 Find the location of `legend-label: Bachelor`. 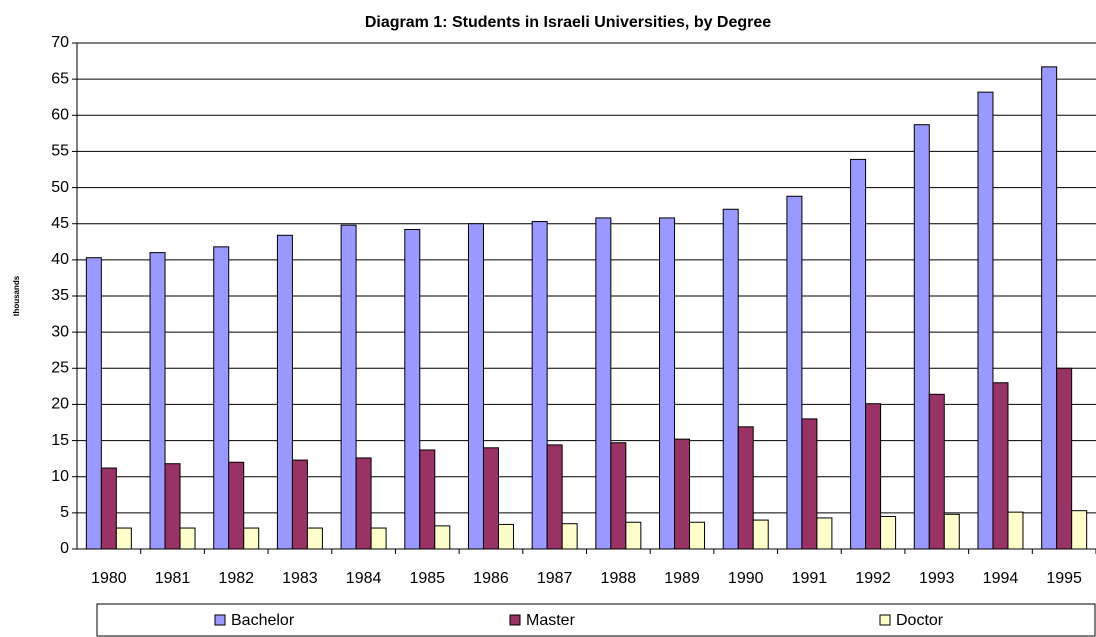

legend-label: Bachelor is located at coordinates (263, 620).